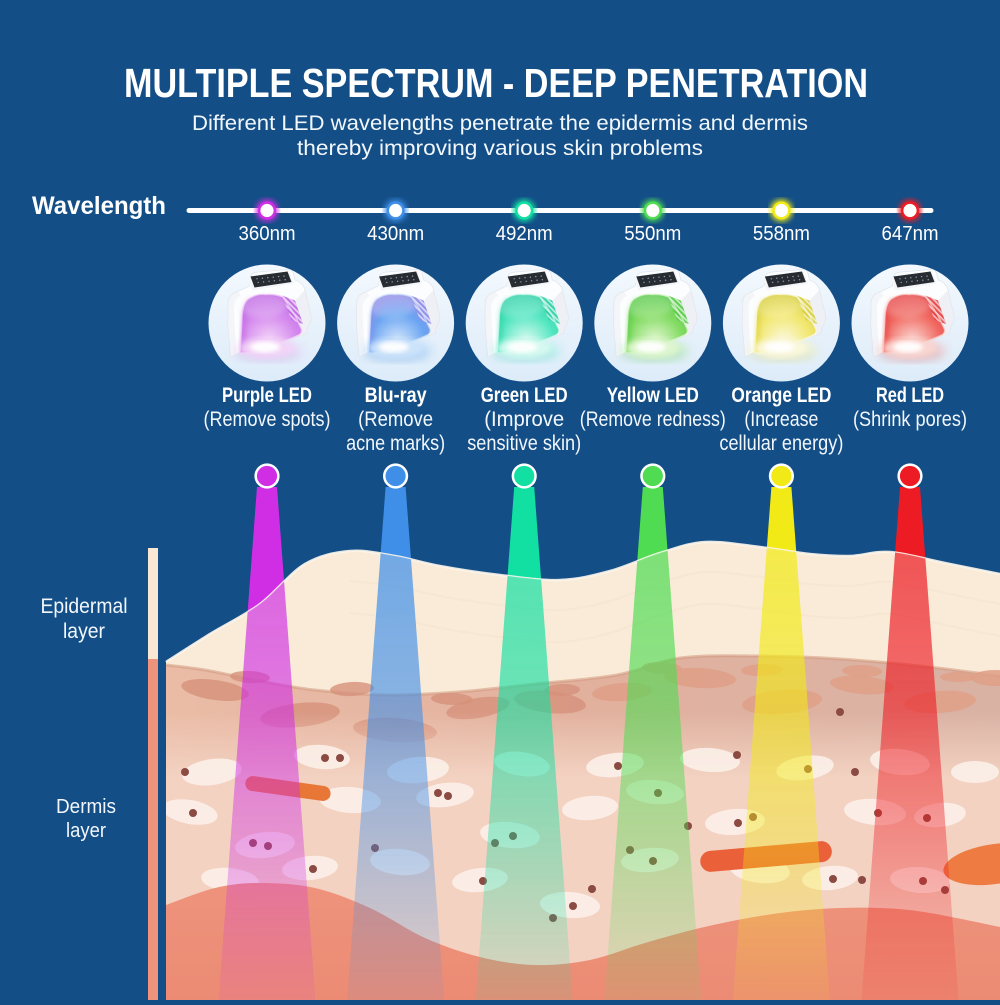 The image size is (1000, 1005). Describe the element at coordinates (86, 807) in the screenshot. I see `svg-text: Dermis` at that location.